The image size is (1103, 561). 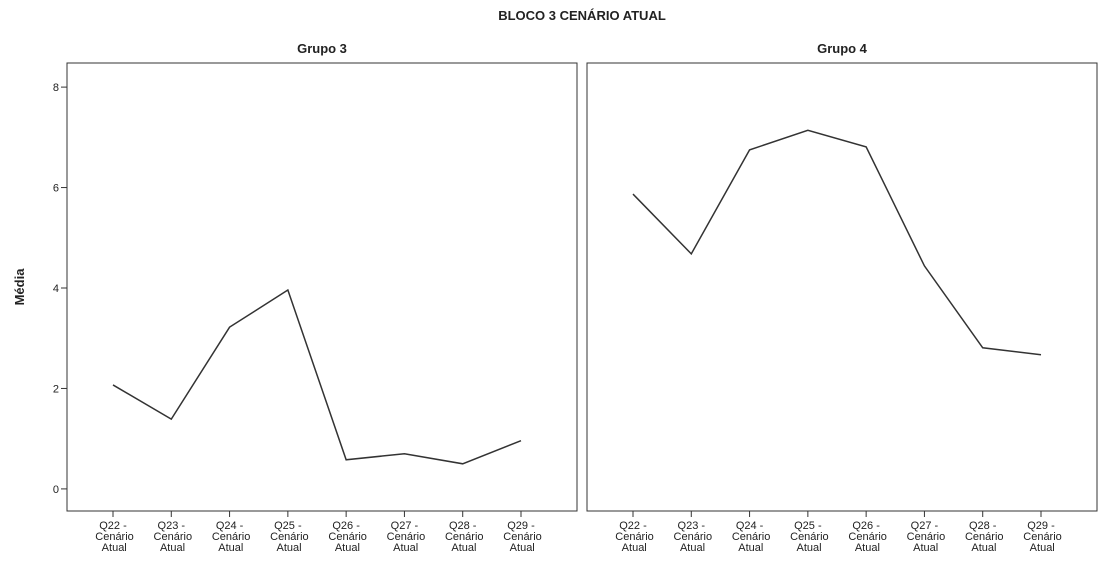 What do you see at coordinates (842, 48) in the screenshot?
I see `panel-title: Grupo 4` at bounding box center [842, 48].